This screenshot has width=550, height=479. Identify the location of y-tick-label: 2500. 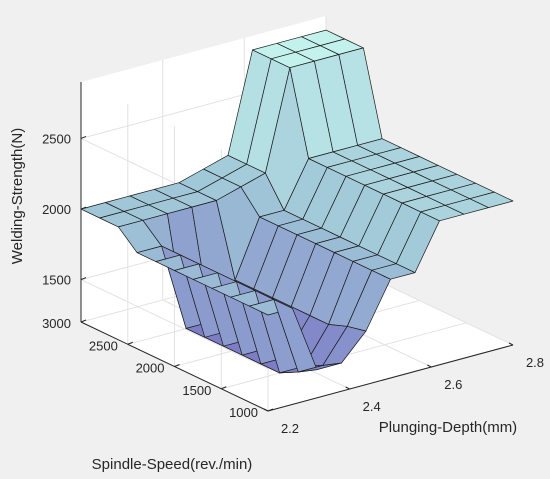
(103, 345).